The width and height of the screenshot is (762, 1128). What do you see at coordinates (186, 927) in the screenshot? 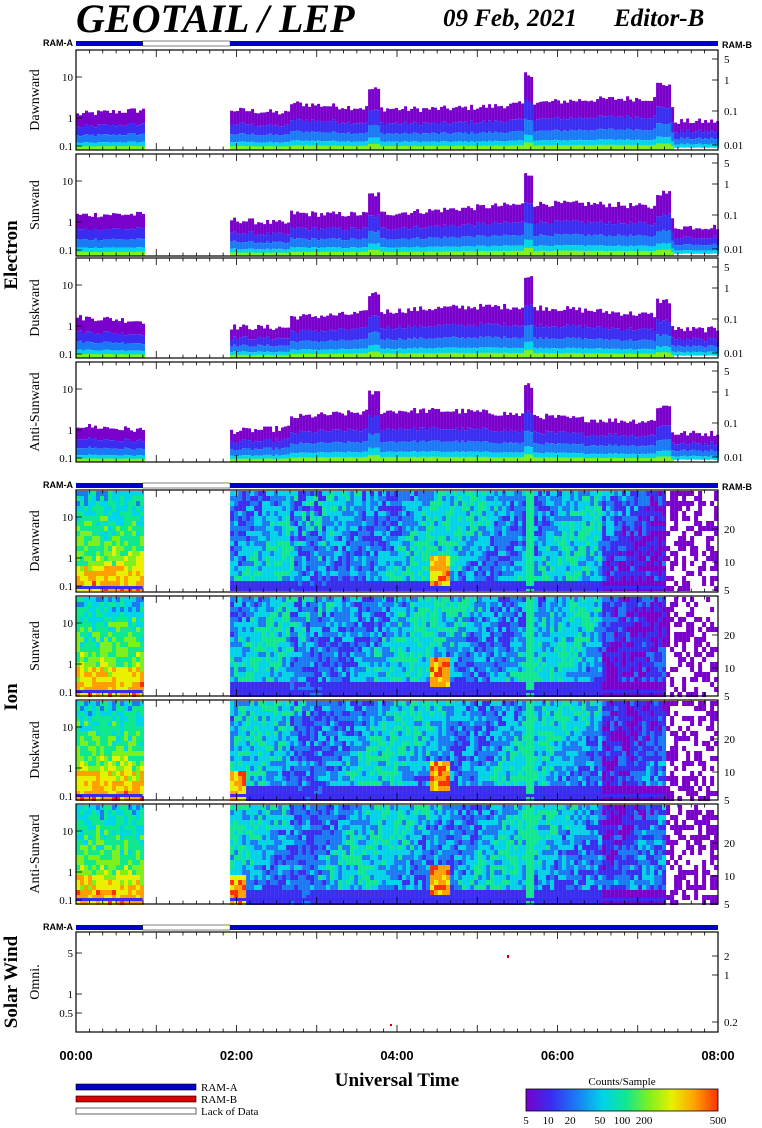
I see `lack-of-data-segment` at bounding box center [186, 927].